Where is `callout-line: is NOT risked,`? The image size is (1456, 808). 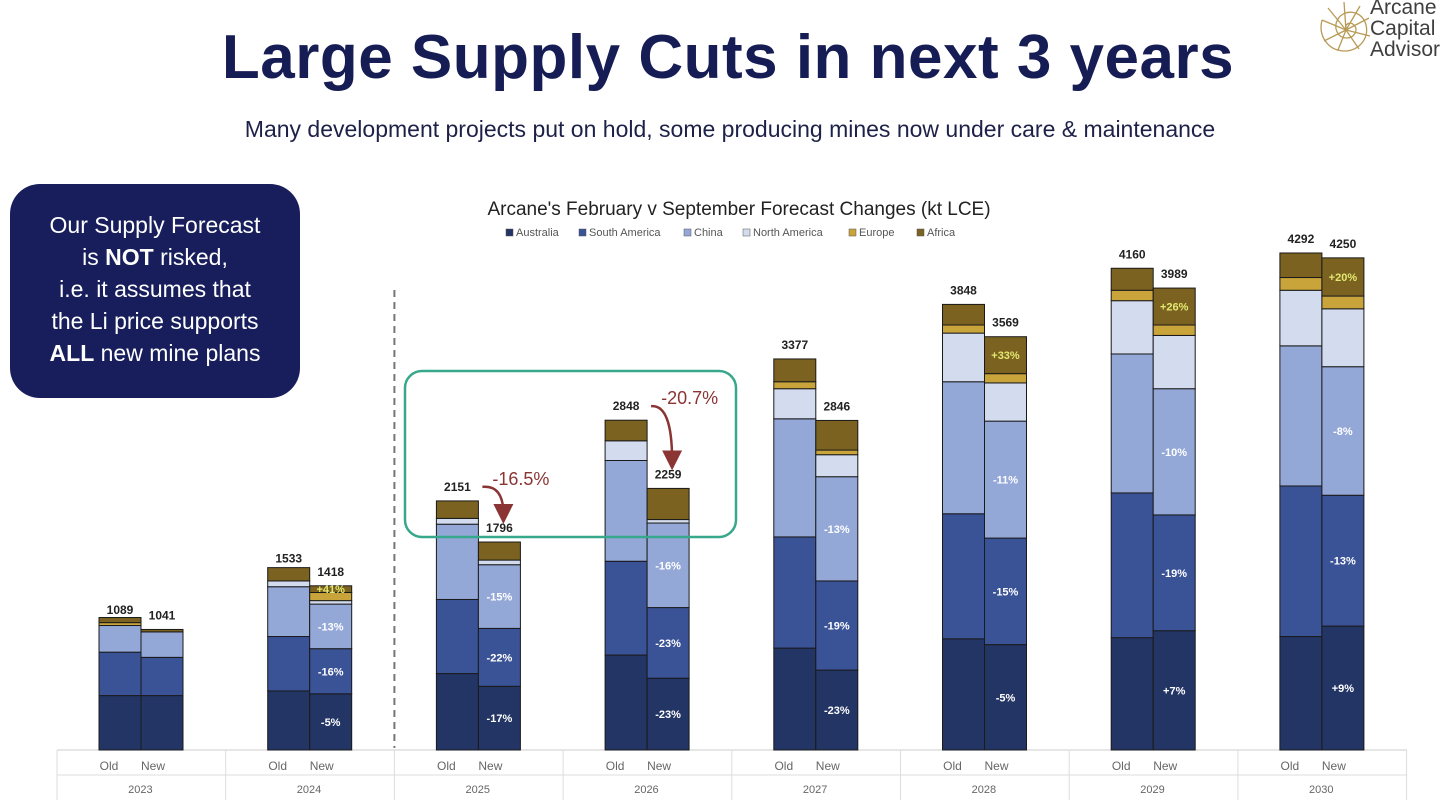 callout-line: is NOT risked, is located at coordinates (155, 257).